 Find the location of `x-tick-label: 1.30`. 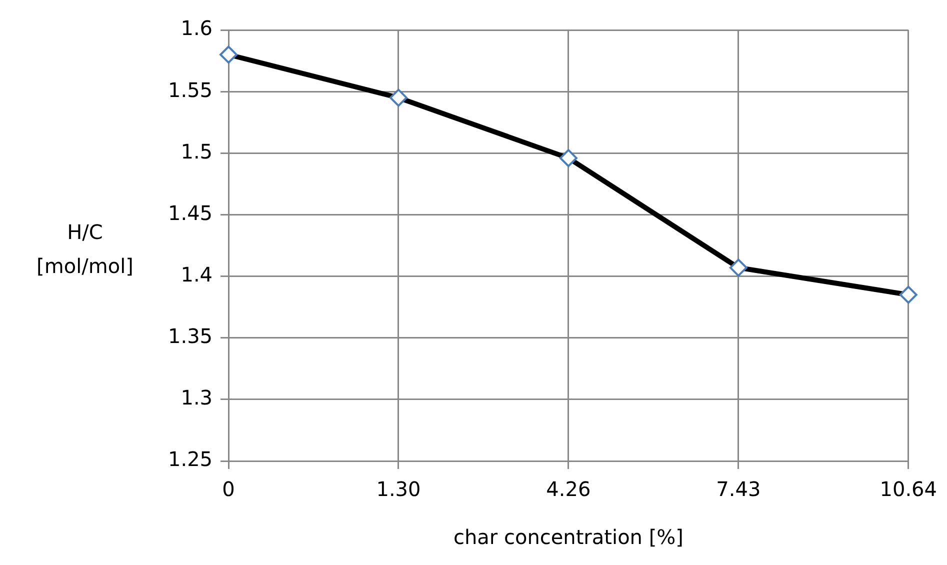

x-tick-label: 1.30 is located at coordinates (398, 489).